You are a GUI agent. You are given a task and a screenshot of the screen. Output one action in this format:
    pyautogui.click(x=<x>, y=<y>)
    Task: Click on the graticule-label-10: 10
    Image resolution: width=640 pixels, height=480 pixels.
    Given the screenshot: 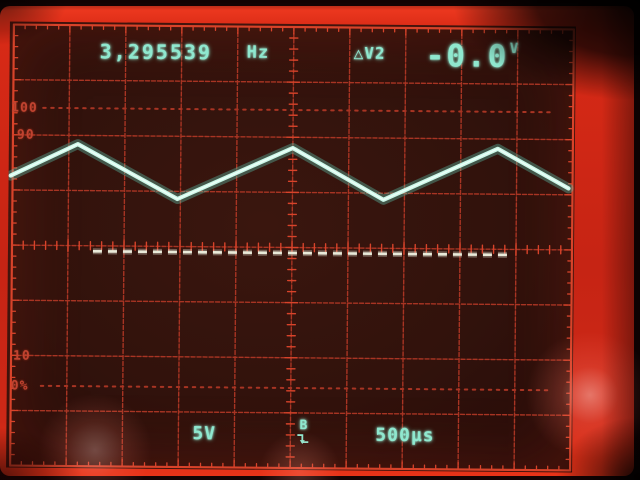 What is the action you would take?
    pyautogui.click(x=21, y=356)
    